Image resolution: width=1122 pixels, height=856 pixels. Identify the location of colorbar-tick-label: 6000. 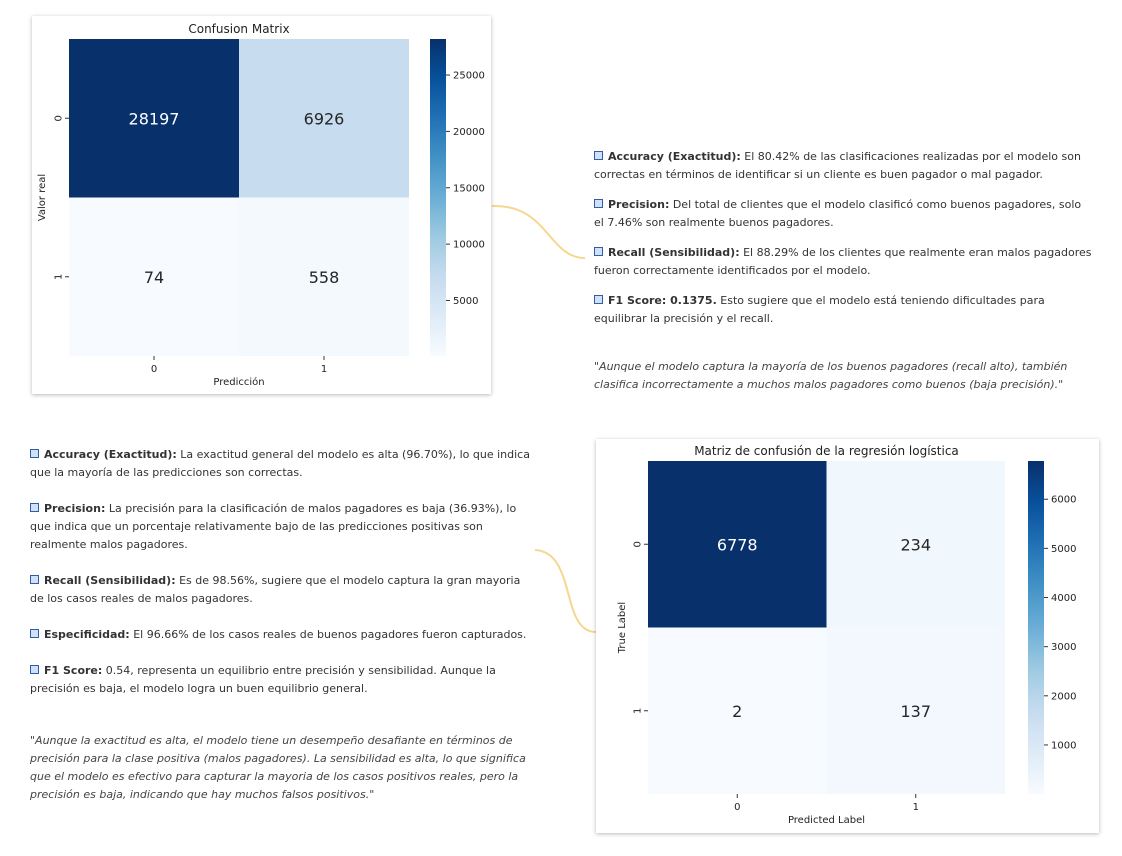
(1063, 500).